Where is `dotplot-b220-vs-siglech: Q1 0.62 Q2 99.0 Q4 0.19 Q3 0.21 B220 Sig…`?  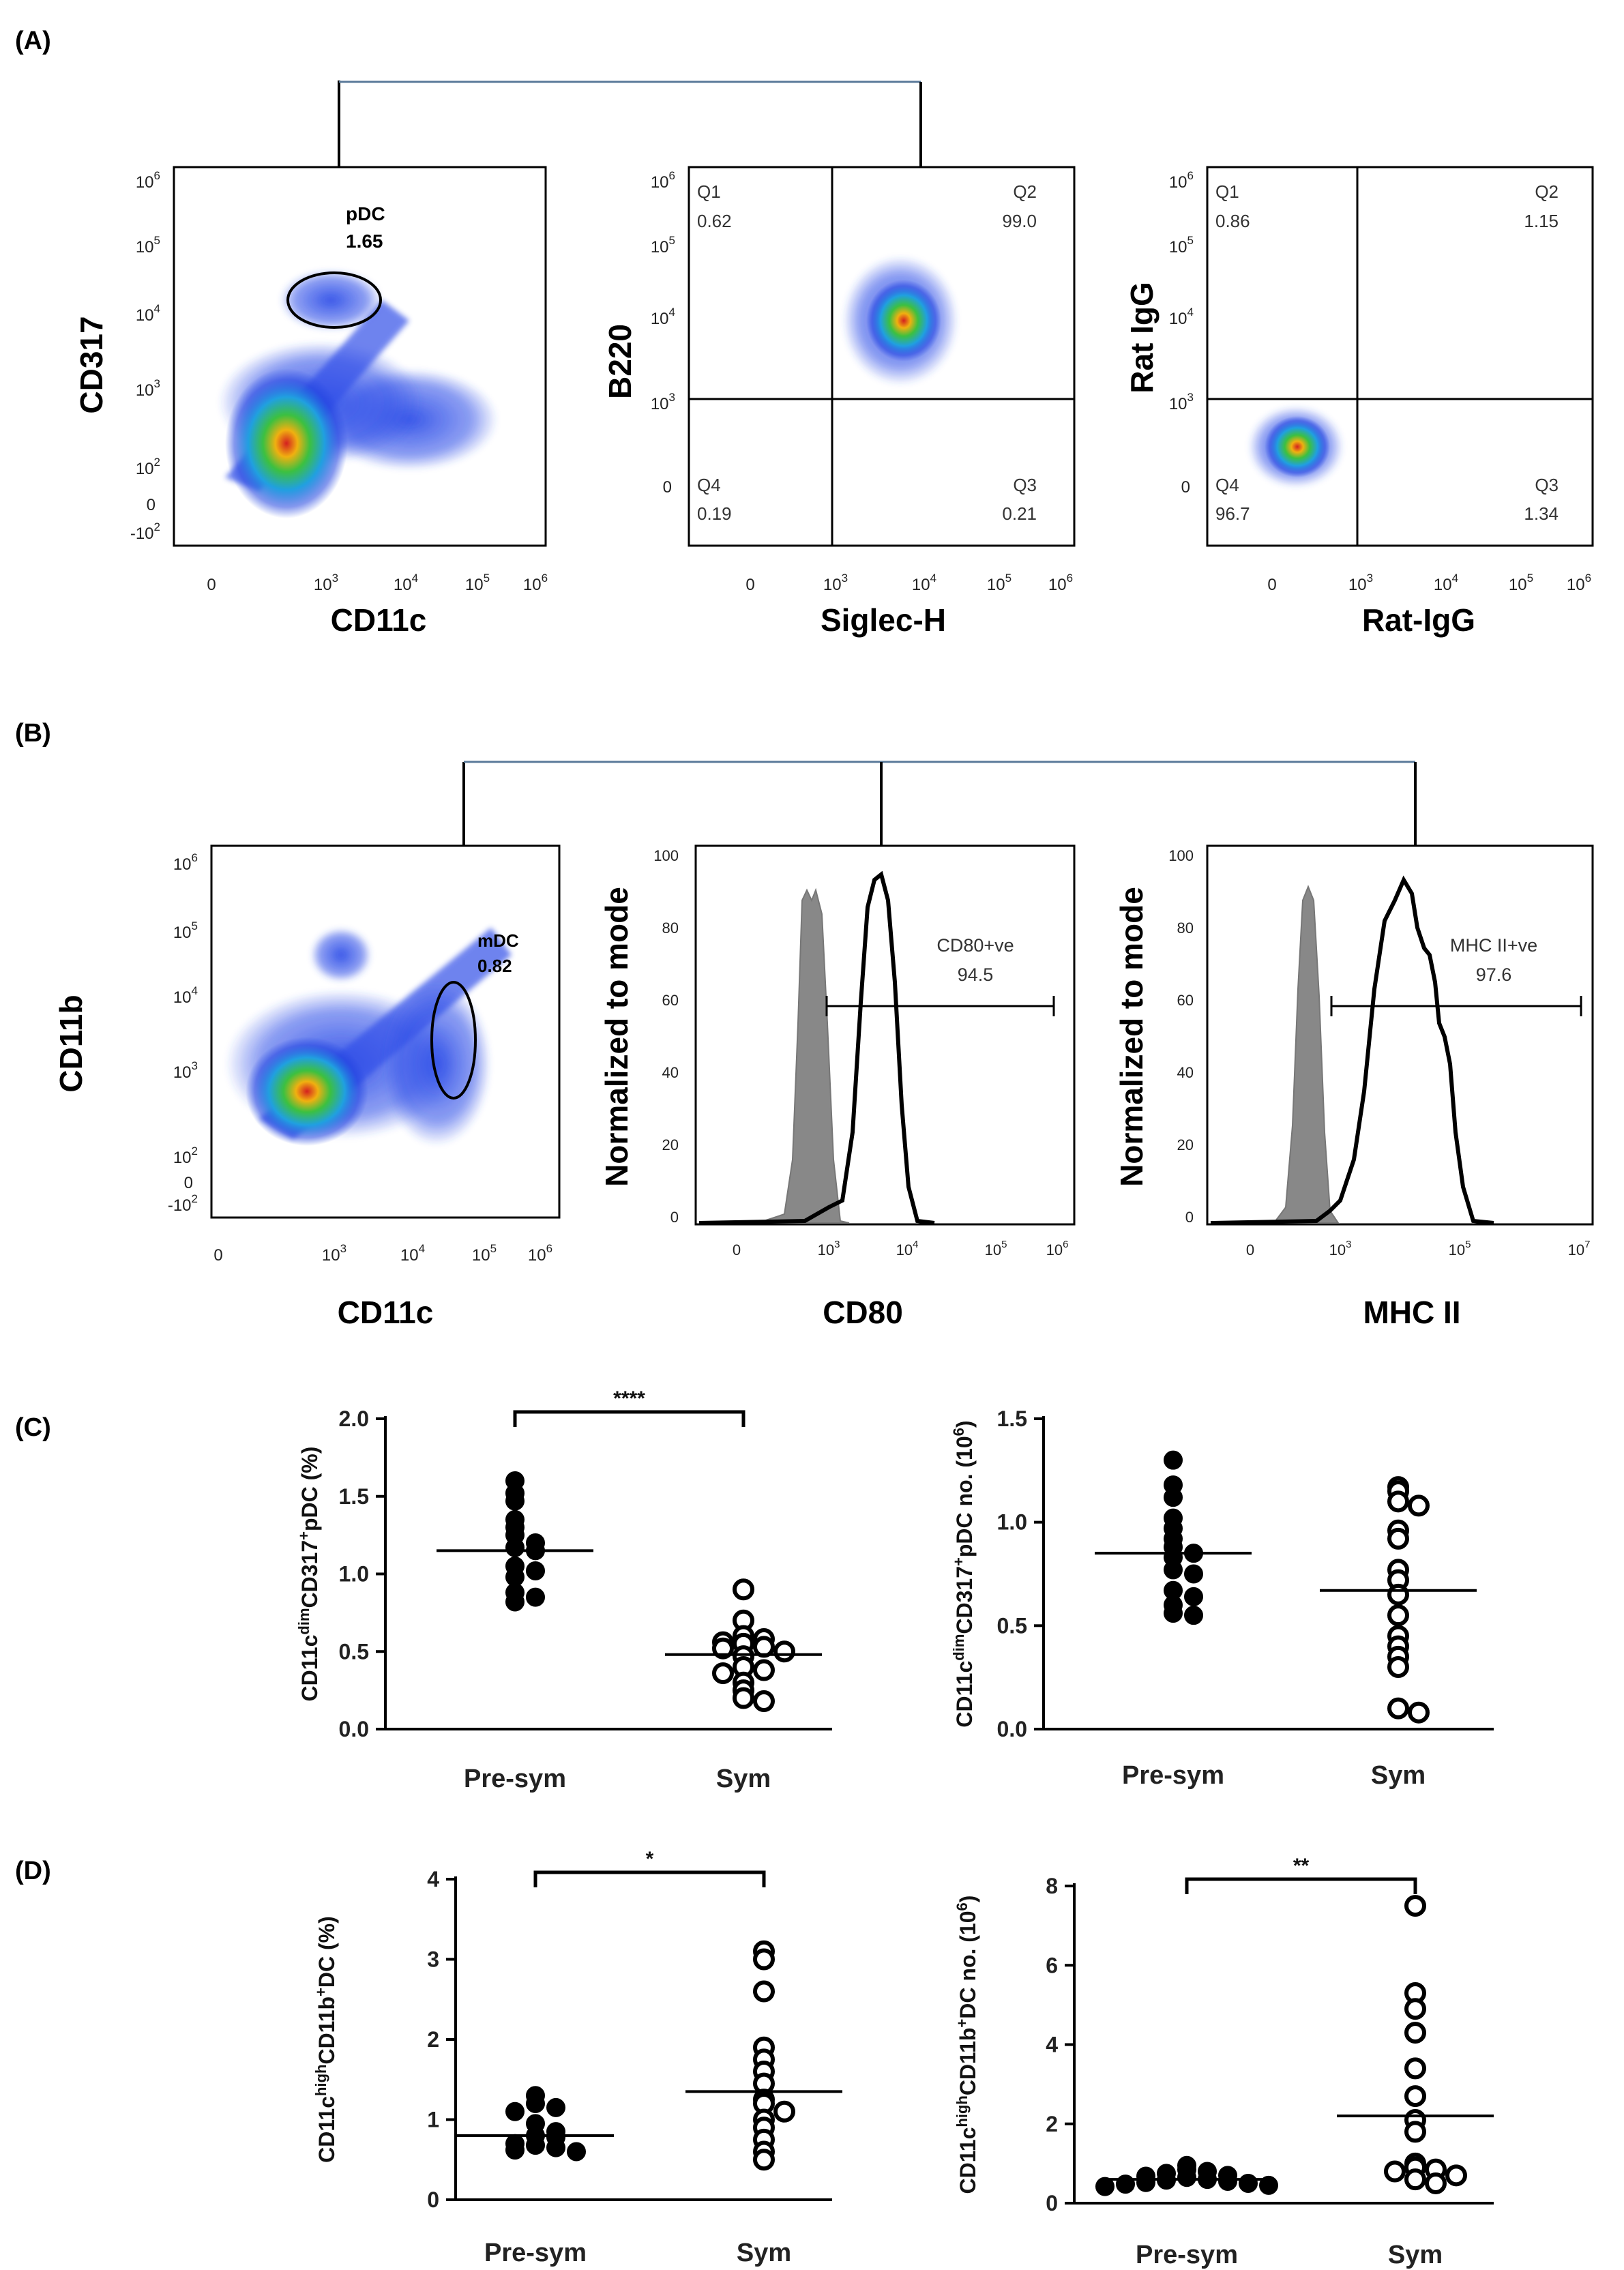
dotplot-b220-vs-siglech: Q1 0.62 Q2 99.0 Q4 0.19 Q3 0.21 B220 Sig… is located at coordinates (839, 402).